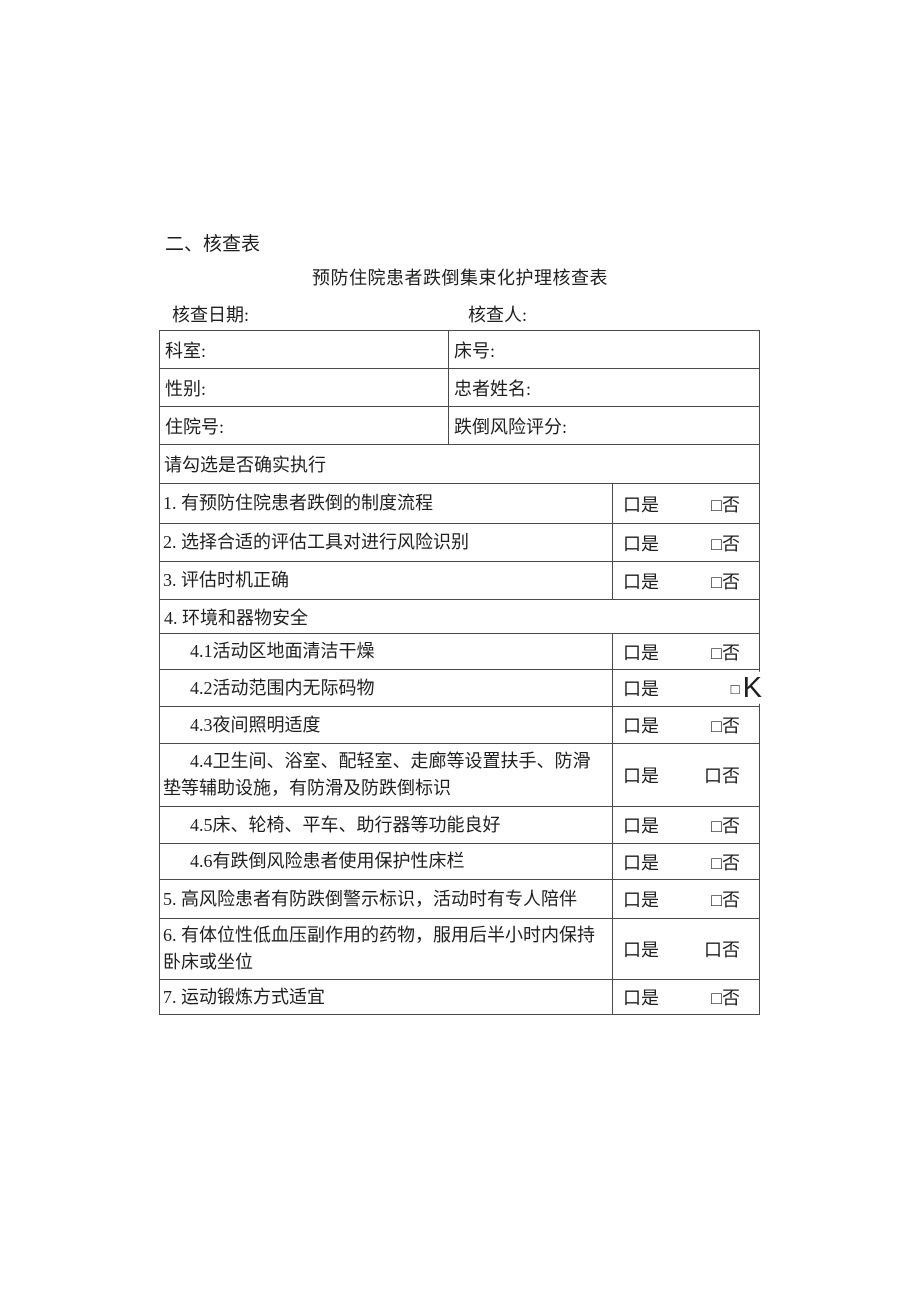 Image resolution: width=920 pixels, height=1301 pixels. What do you see at coordinates (475, 350) in the screenshot?
I see `bed-number-label: 床号:` at bounding box center [475, 350].